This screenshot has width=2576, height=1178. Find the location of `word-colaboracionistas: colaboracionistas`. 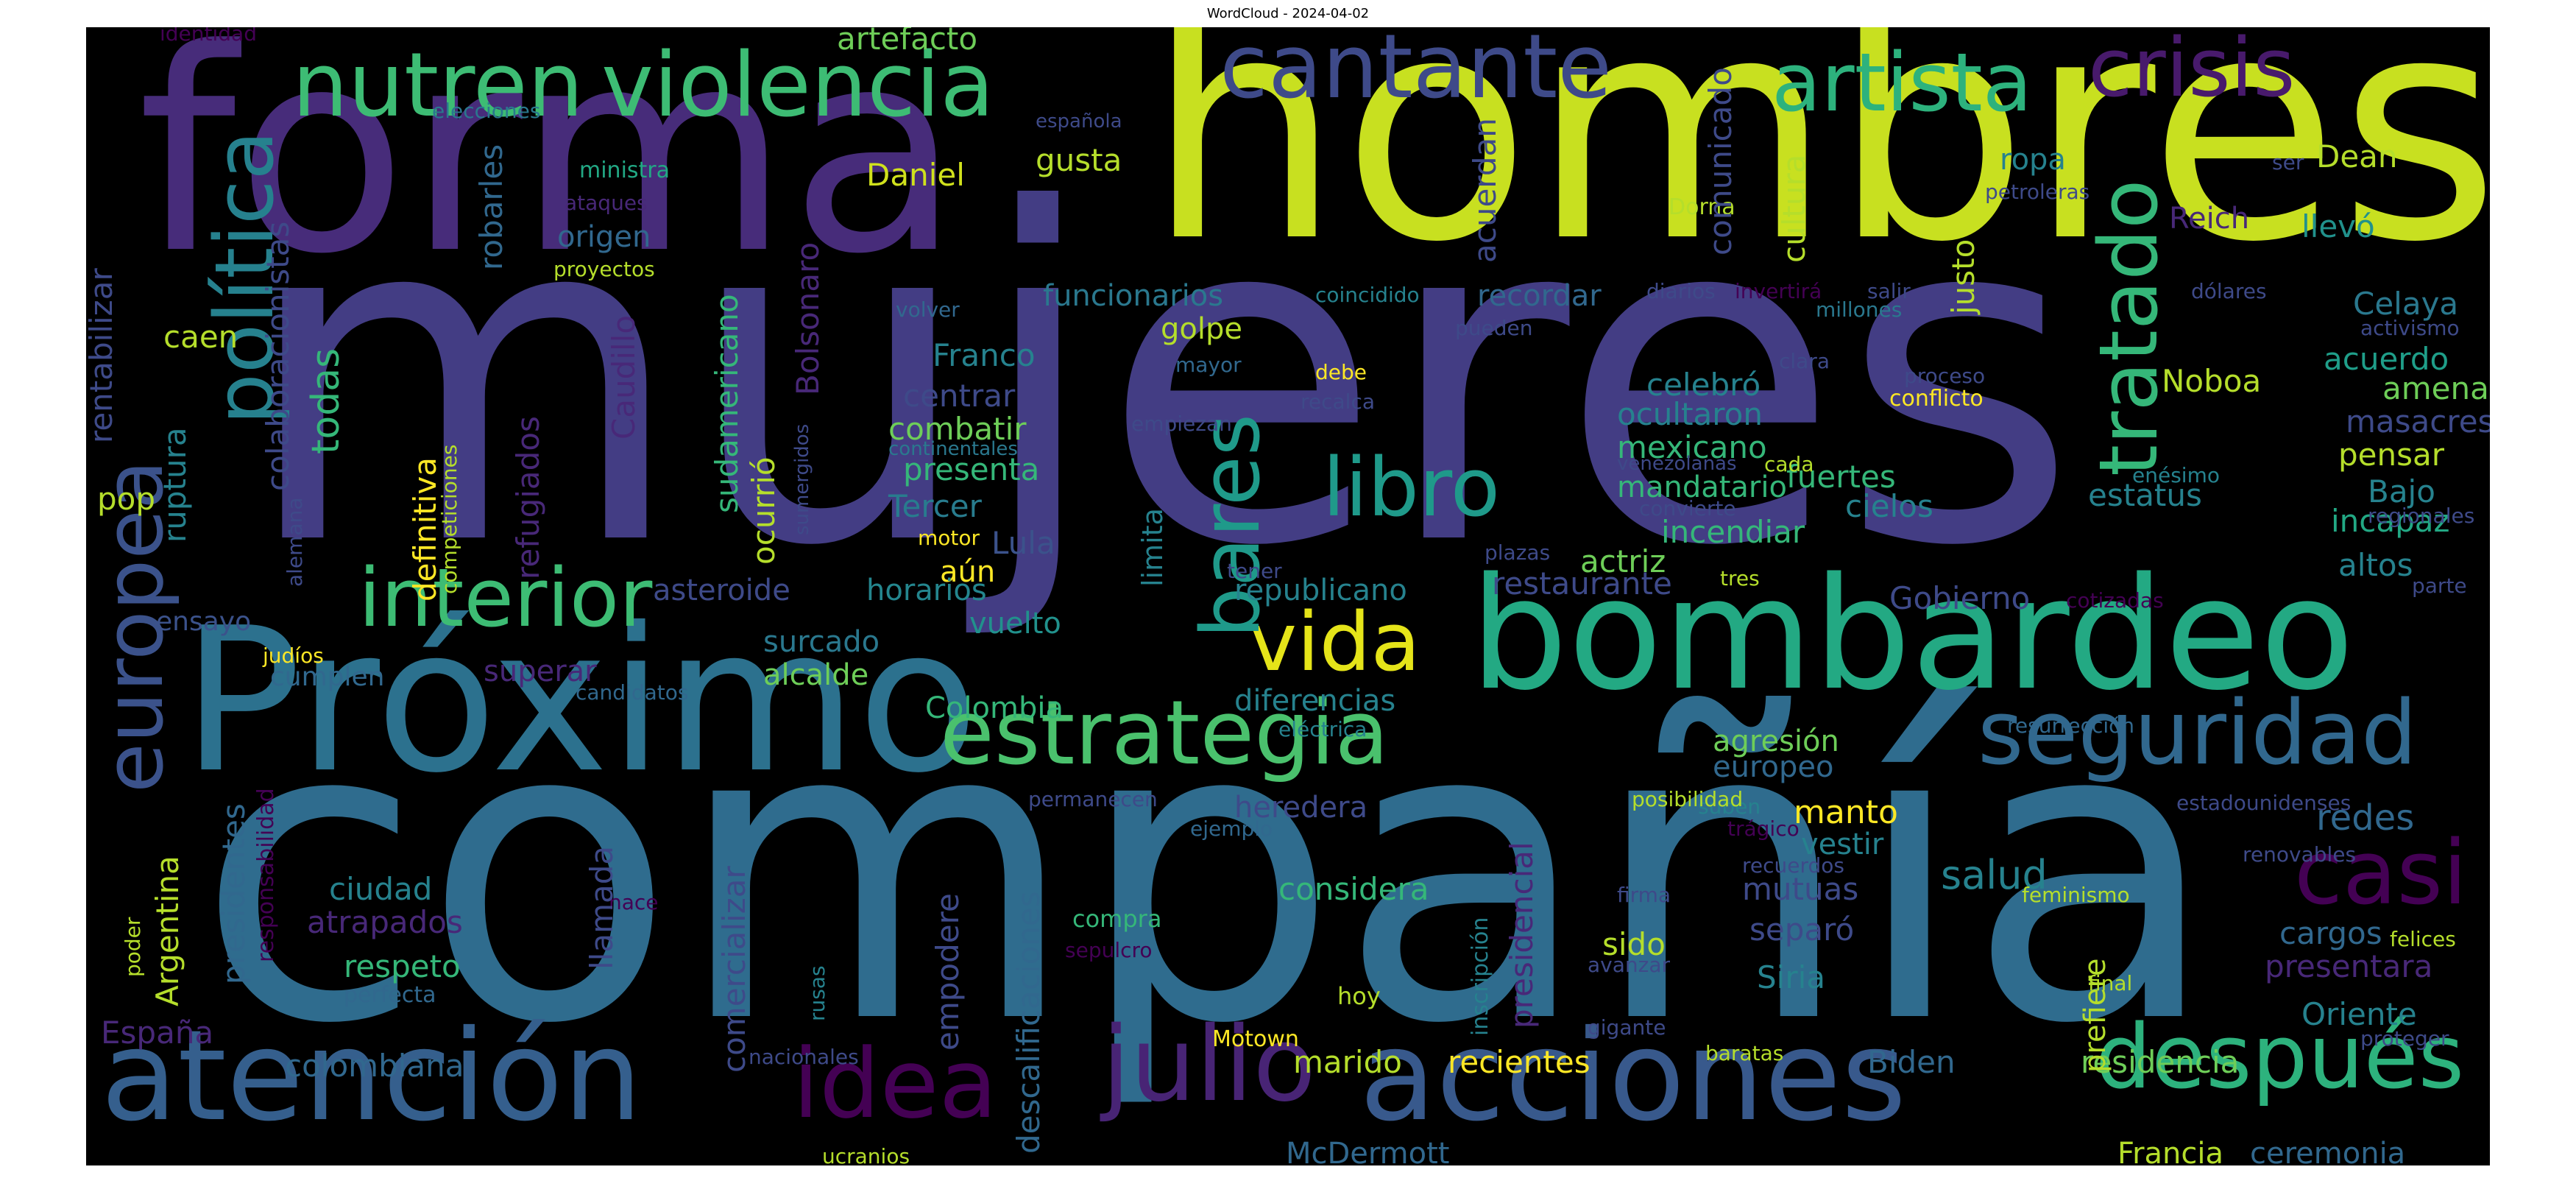

word-colaboracionistas: colaboracionistas is located at coordinates (278, 356).